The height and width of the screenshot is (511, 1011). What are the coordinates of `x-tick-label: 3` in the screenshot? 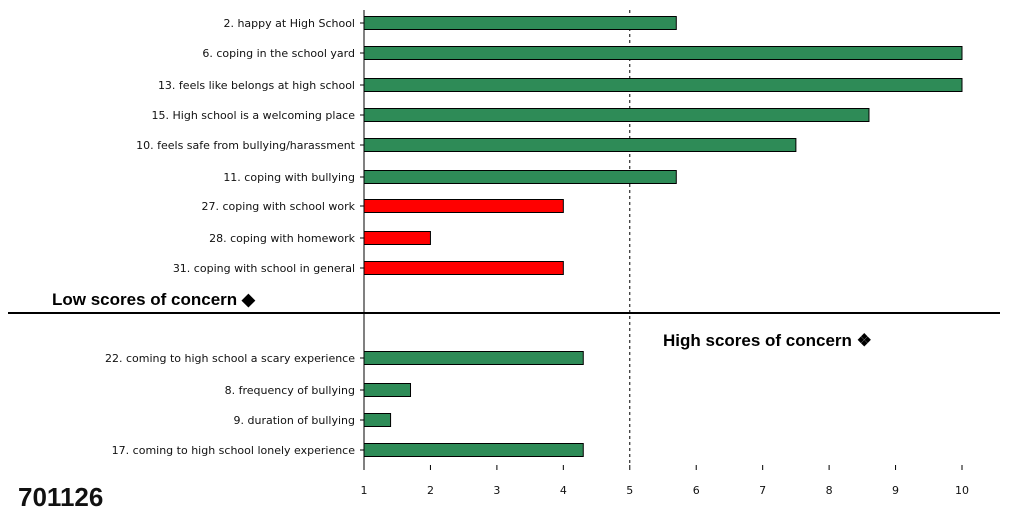 It's located at (496, 490).